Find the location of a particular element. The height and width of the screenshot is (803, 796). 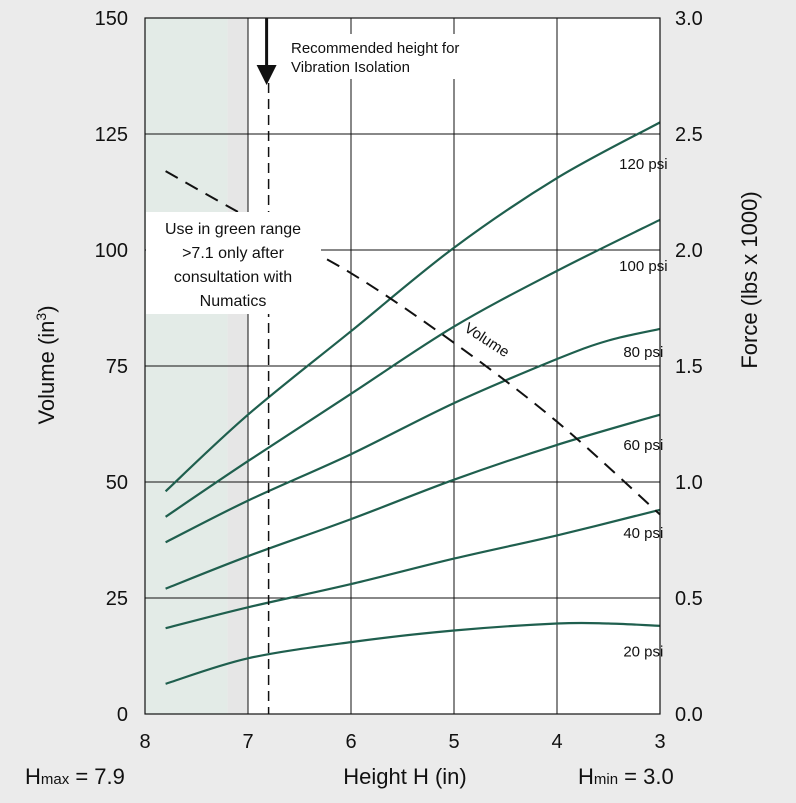

pressure-curve-label: 40 psi is located at coordinates (643, 533).